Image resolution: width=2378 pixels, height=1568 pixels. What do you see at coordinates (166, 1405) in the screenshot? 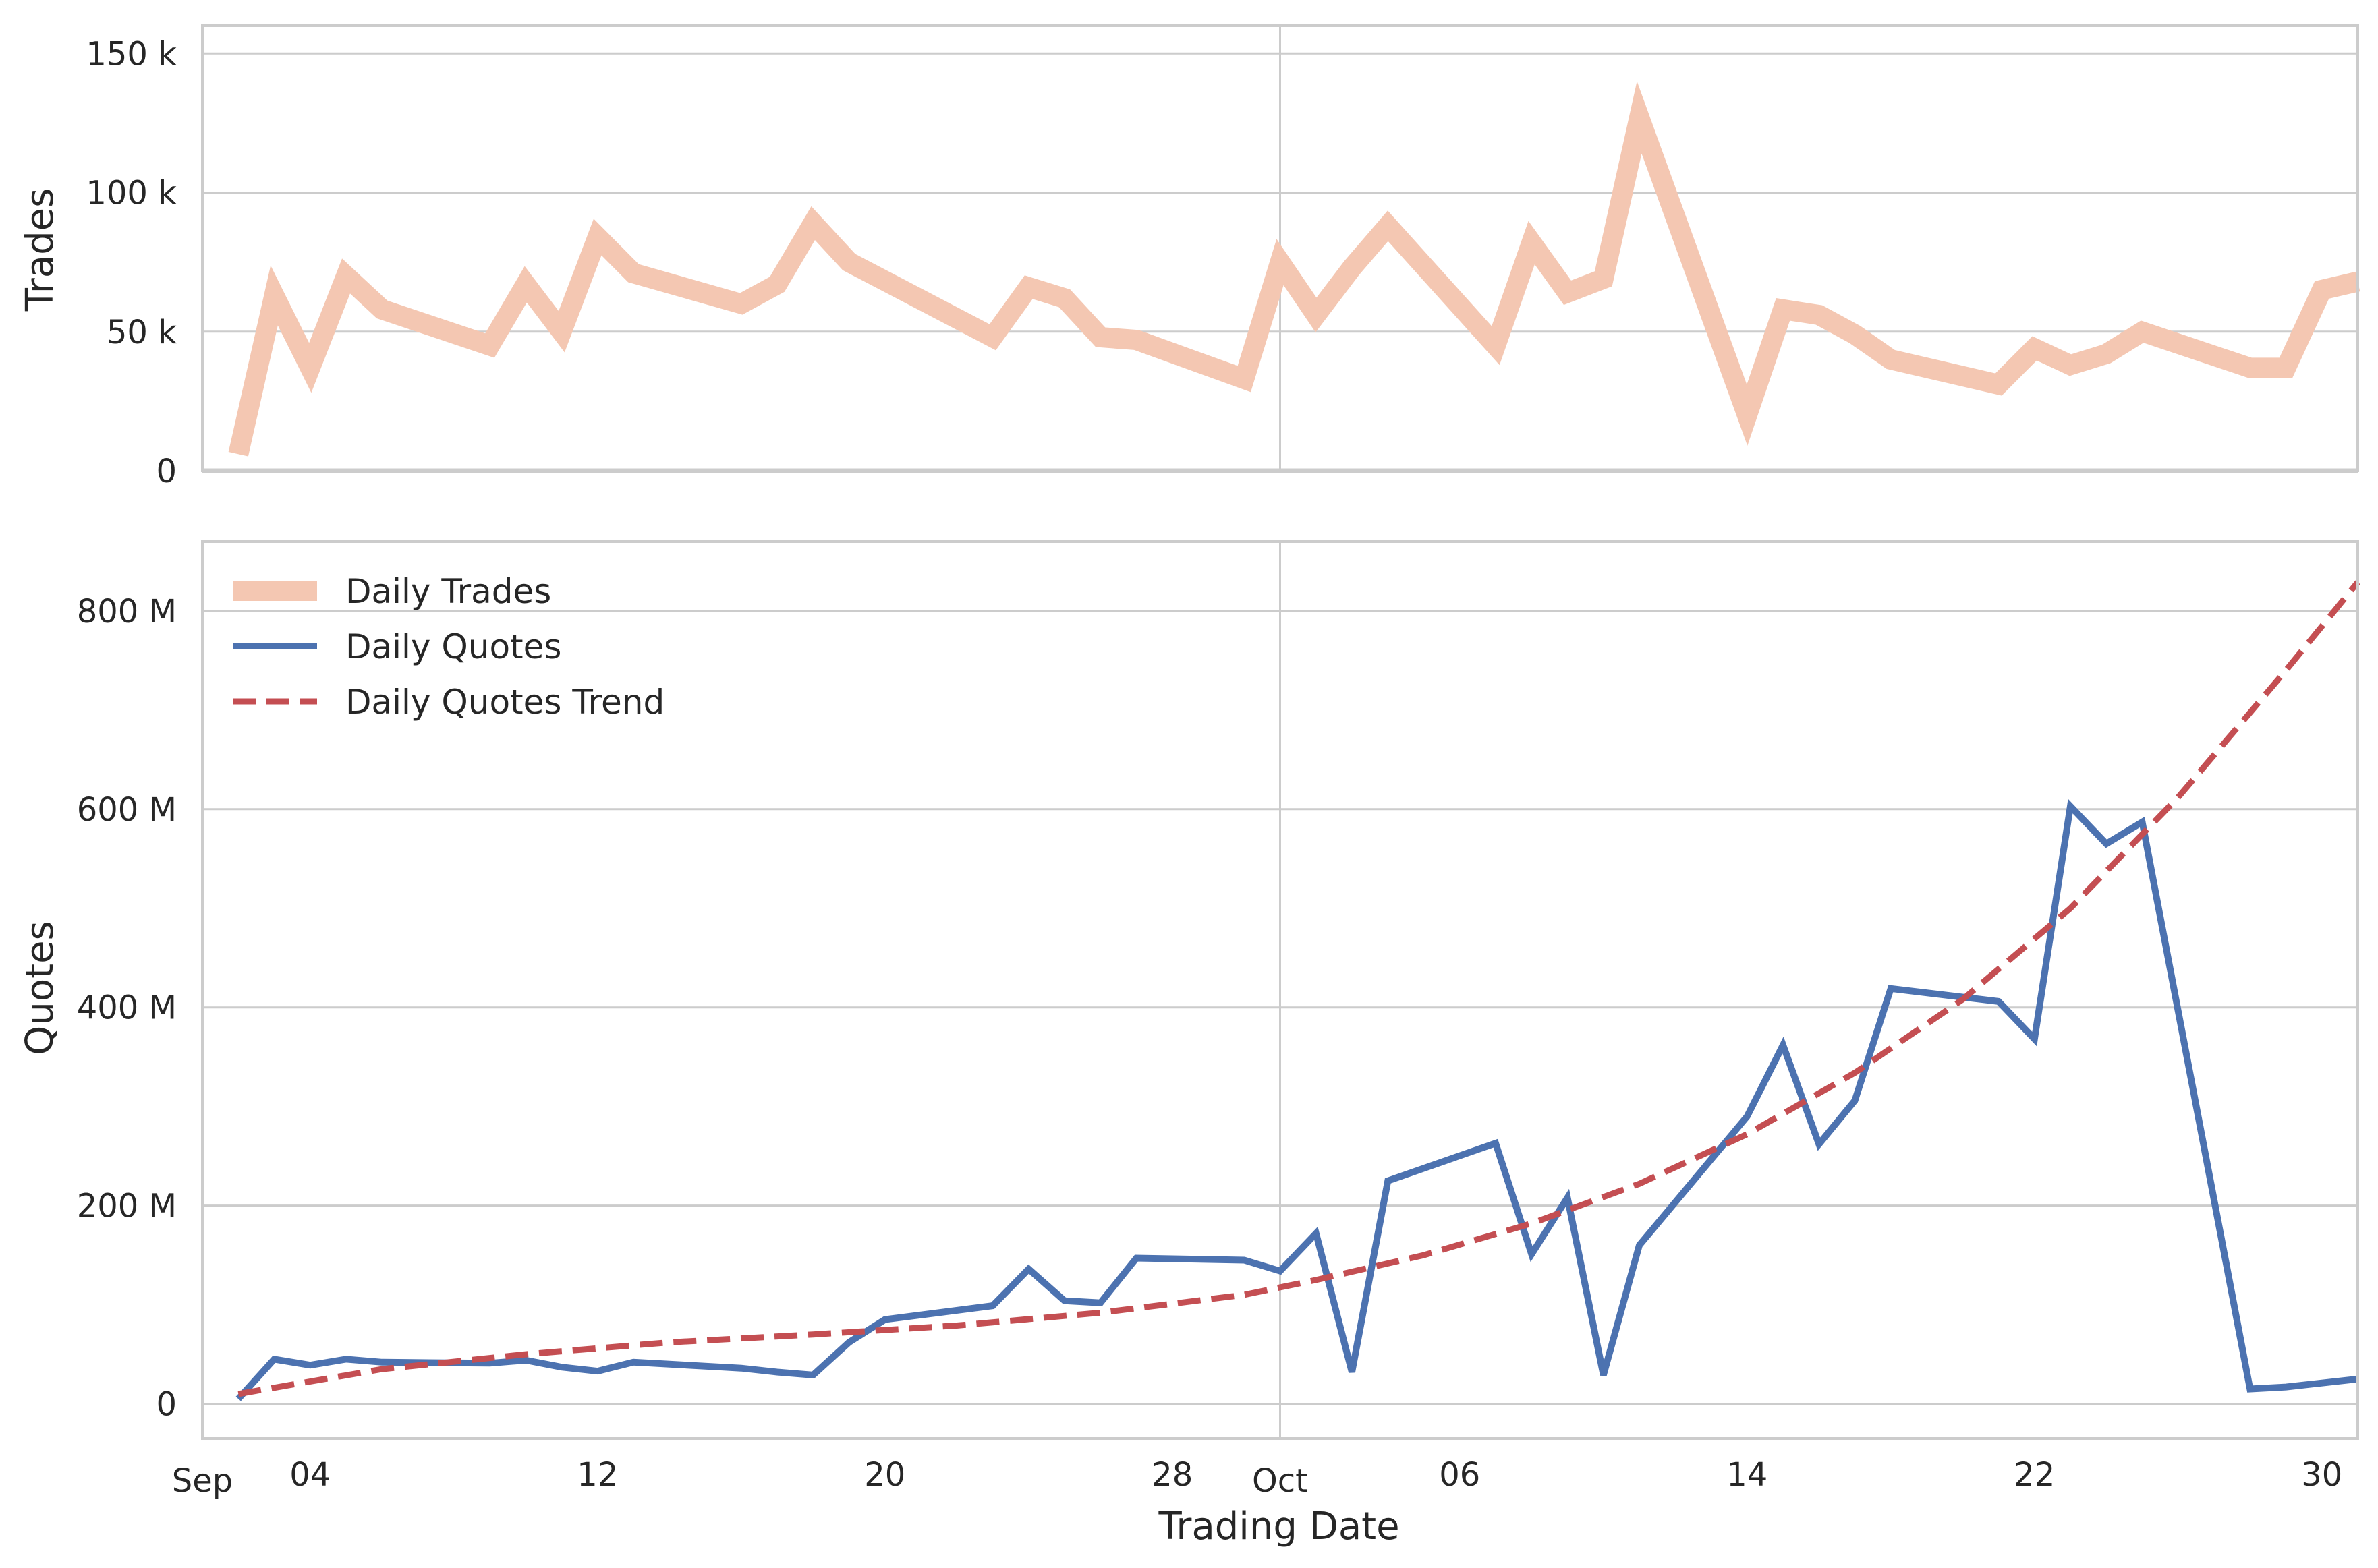
I see `quotes-y-tick-label: 0` at bounding box center [166, 1405].